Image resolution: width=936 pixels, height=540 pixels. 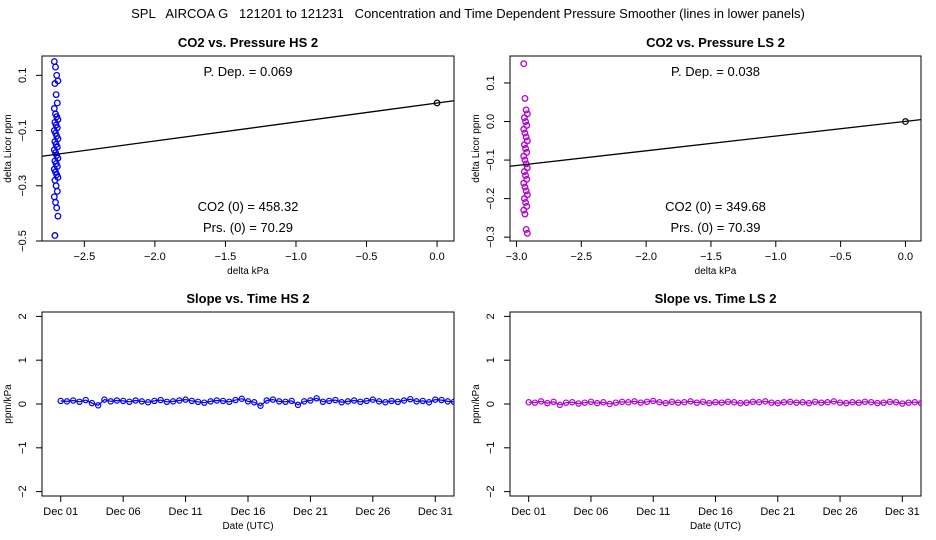 What do you see at coordinates (777, 512) in the screenshot?
I see `x-tick-label: Dec 21` at bounding box center [777, 512].